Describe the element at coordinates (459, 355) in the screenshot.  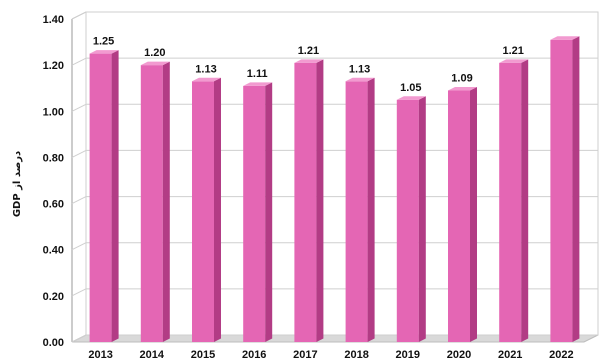
I see `x-tick-label: 2020` at that location.